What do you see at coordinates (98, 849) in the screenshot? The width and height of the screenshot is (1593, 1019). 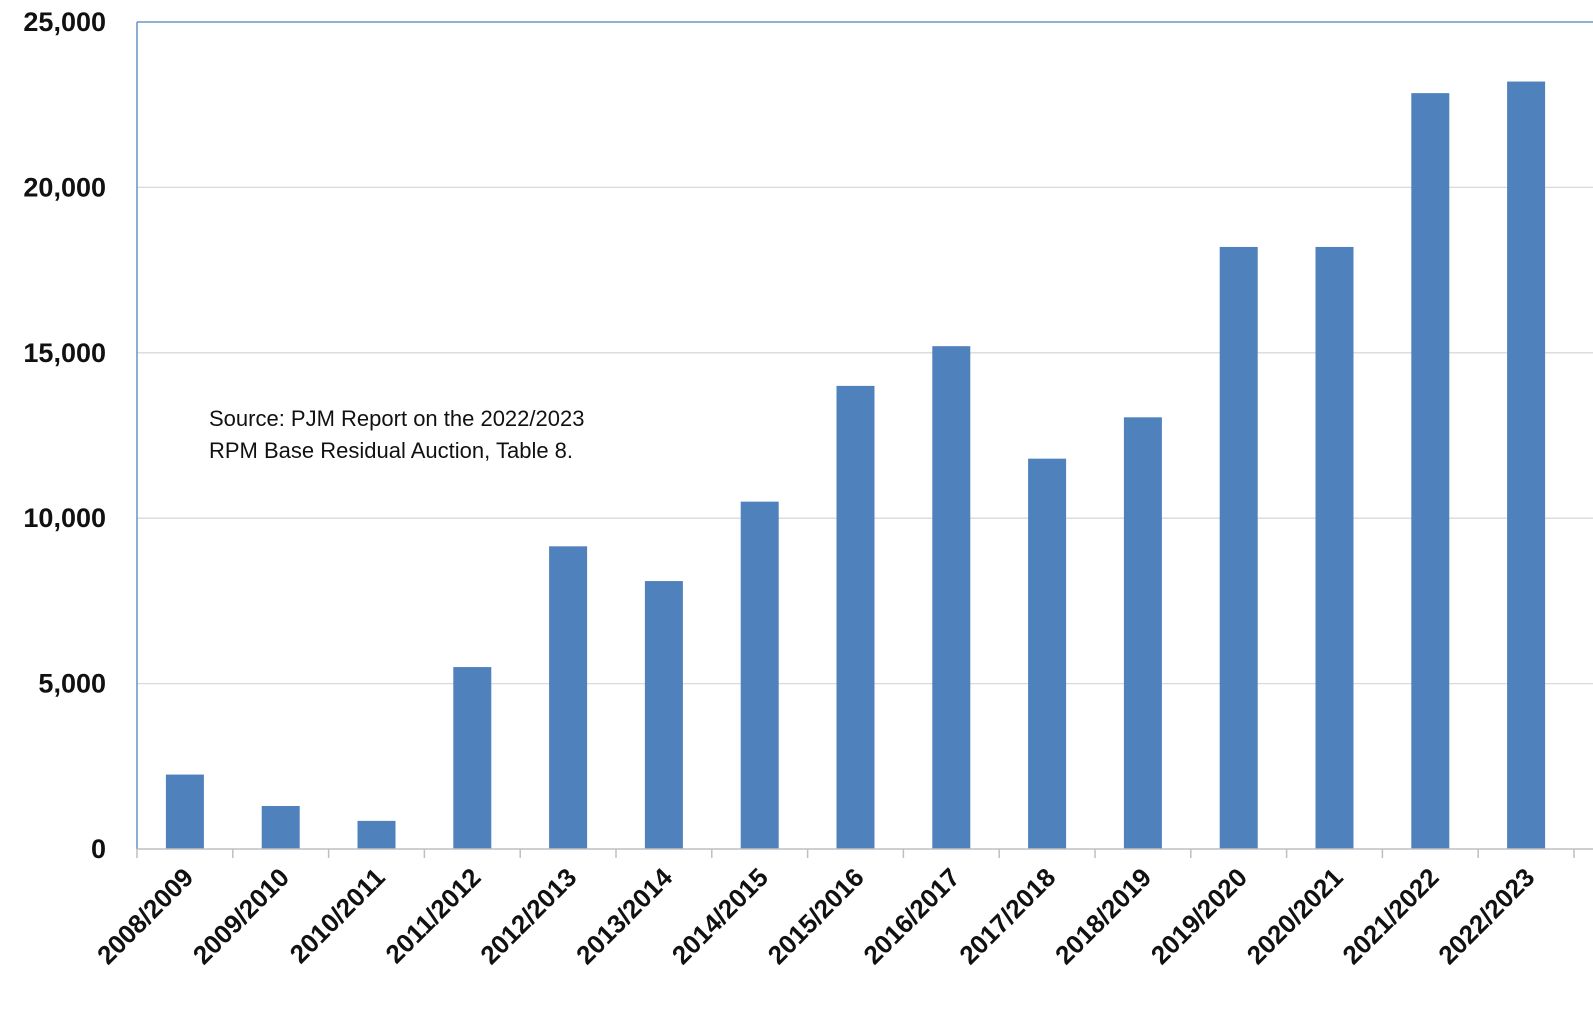 I see `y-tick-label: 0` at bounding box center [98, 849].